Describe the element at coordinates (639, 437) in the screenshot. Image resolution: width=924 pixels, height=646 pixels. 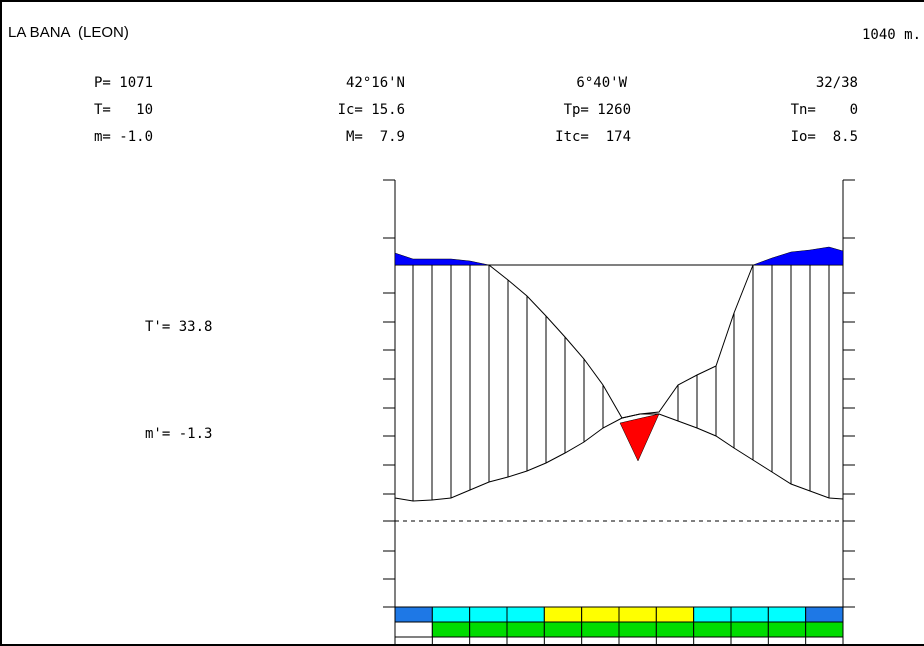
I see `deficit-triangle` at that location.